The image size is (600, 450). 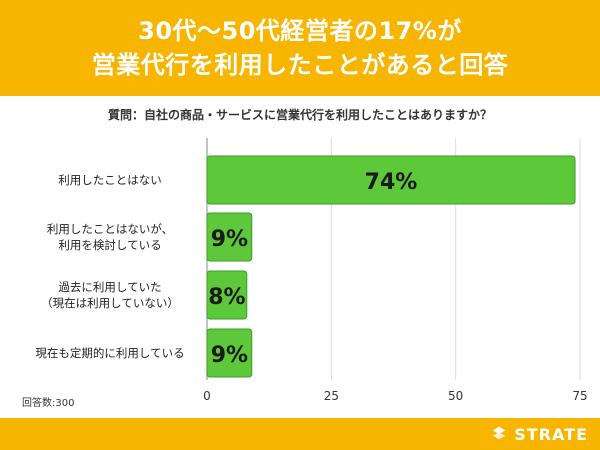 I want to click on data-label: 8%, so click(x=226, y=297).